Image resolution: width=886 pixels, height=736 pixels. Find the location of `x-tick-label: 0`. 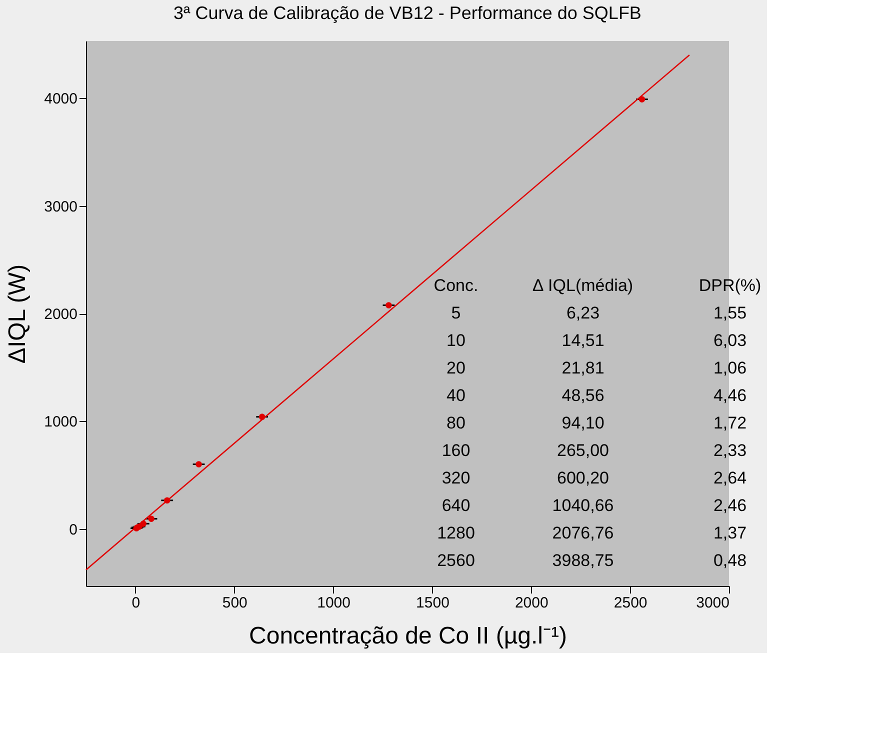

x-tick-label: 0 is located at coordinates (136, 603).